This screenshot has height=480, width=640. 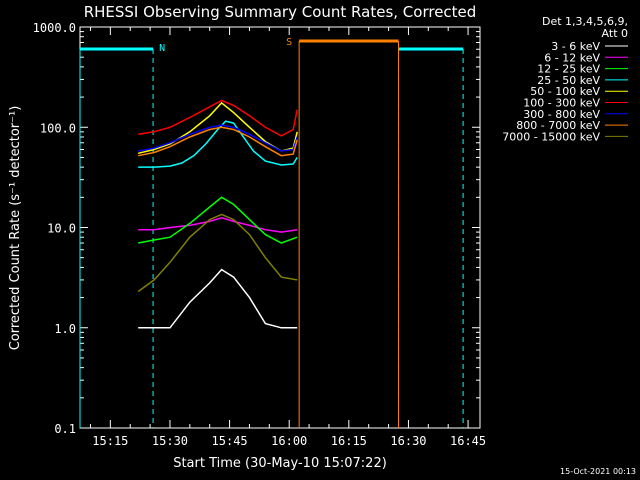 What do you see at coordinates (15, 228) in the screenshot?
I see `y-axis-label: Corrected Count Rate (s⁻¹ detector⁻¹)` at bounding box center [15, 228].